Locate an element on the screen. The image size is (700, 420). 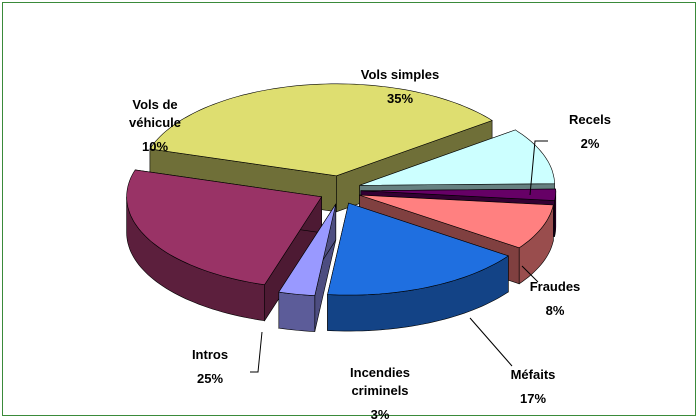
category-label: Vols simples is located at coordinates (400, 74).